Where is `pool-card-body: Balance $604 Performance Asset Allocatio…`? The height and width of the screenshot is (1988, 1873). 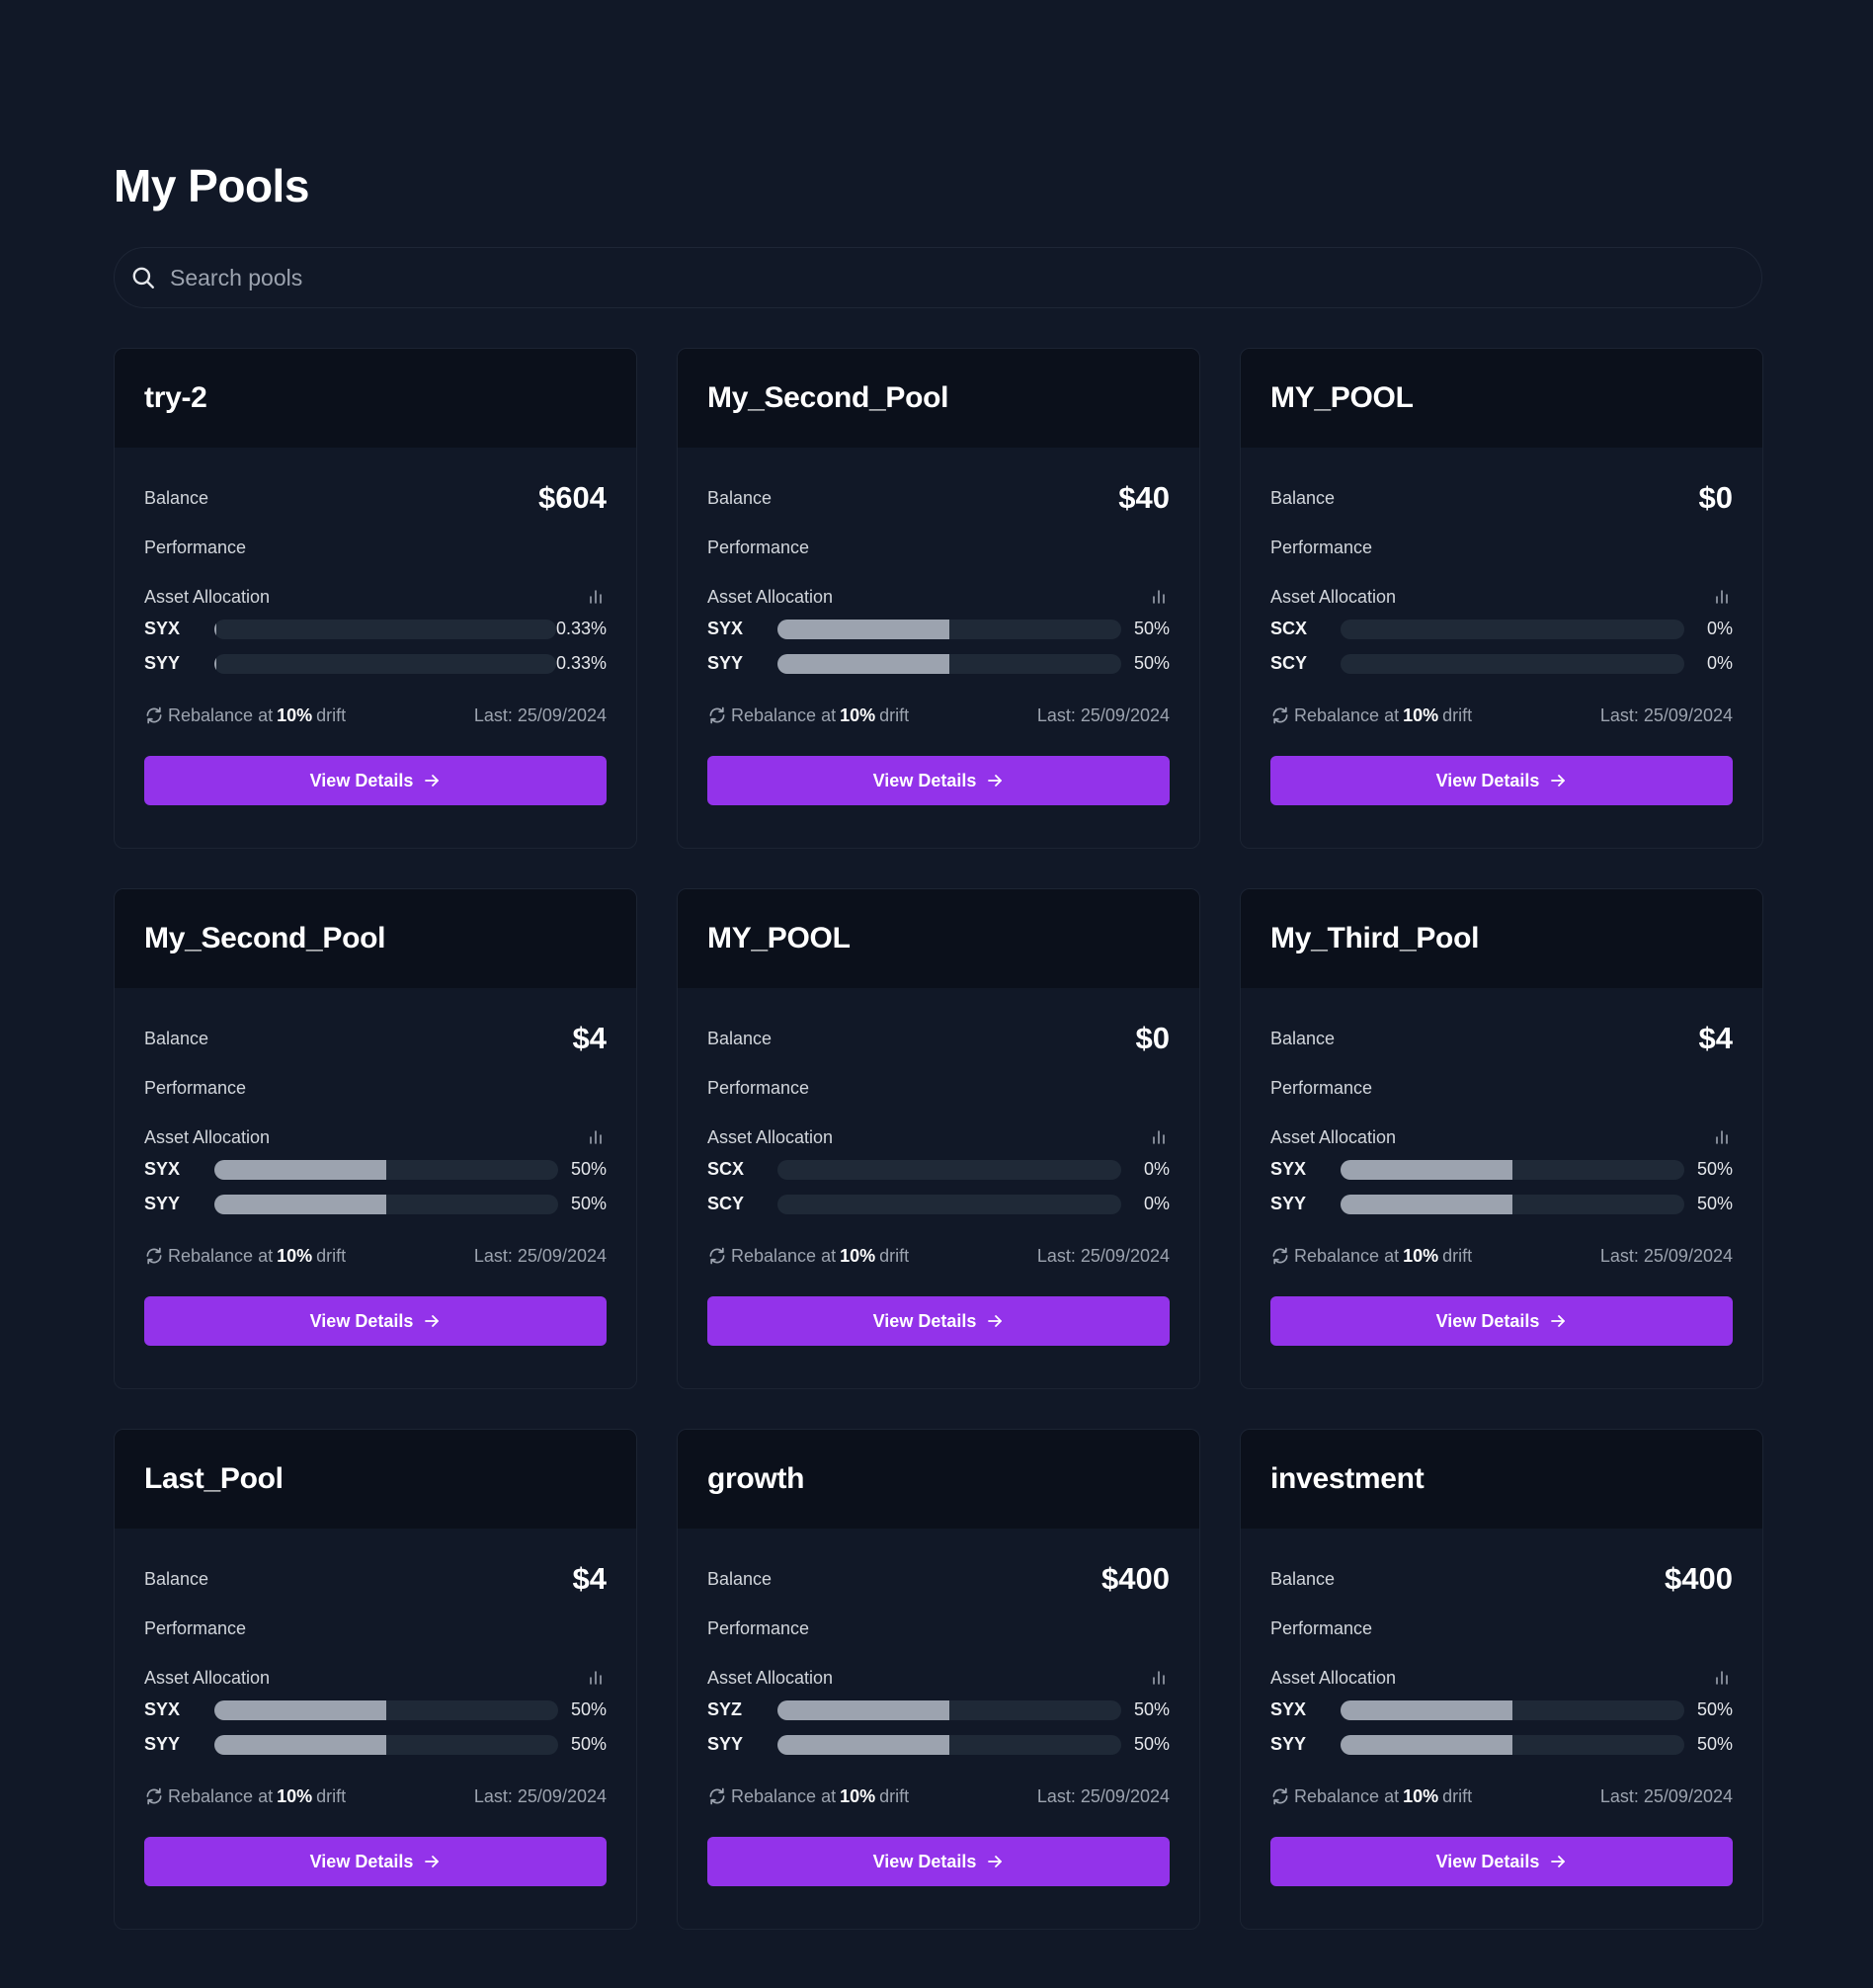
pool-card-body: Balance $604 Performance Asset Allocatio… is located at coordinates (375, 642).